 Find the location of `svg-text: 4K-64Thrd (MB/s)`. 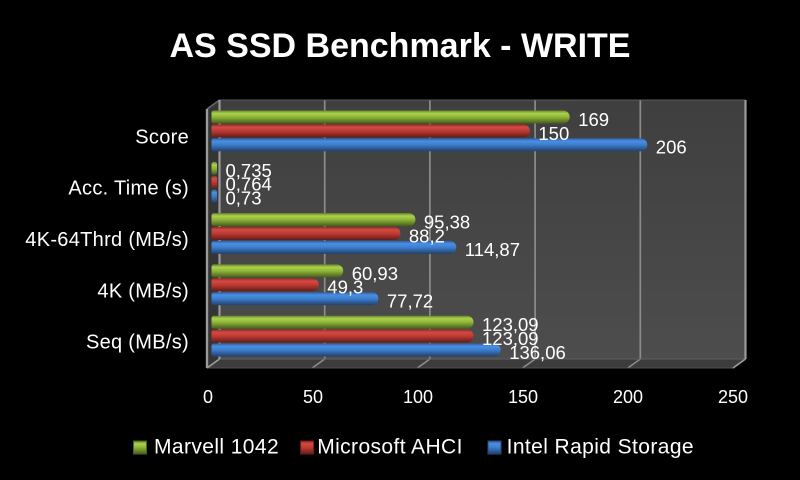

svg-text: 4K-64Thrd (MB/s) is located at coordinates (107, 240).